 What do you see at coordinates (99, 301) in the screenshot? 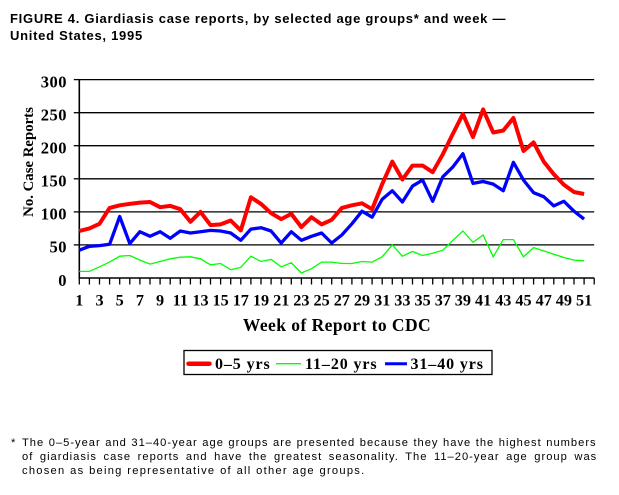
I see `svg-text: 3` at bounding box center [99, 301].